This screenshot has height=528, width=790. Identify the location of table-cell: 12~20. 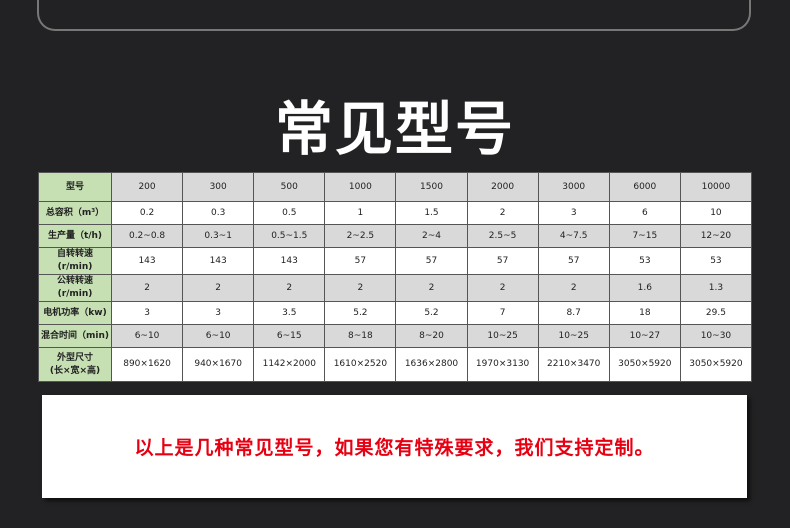
(716, 236).